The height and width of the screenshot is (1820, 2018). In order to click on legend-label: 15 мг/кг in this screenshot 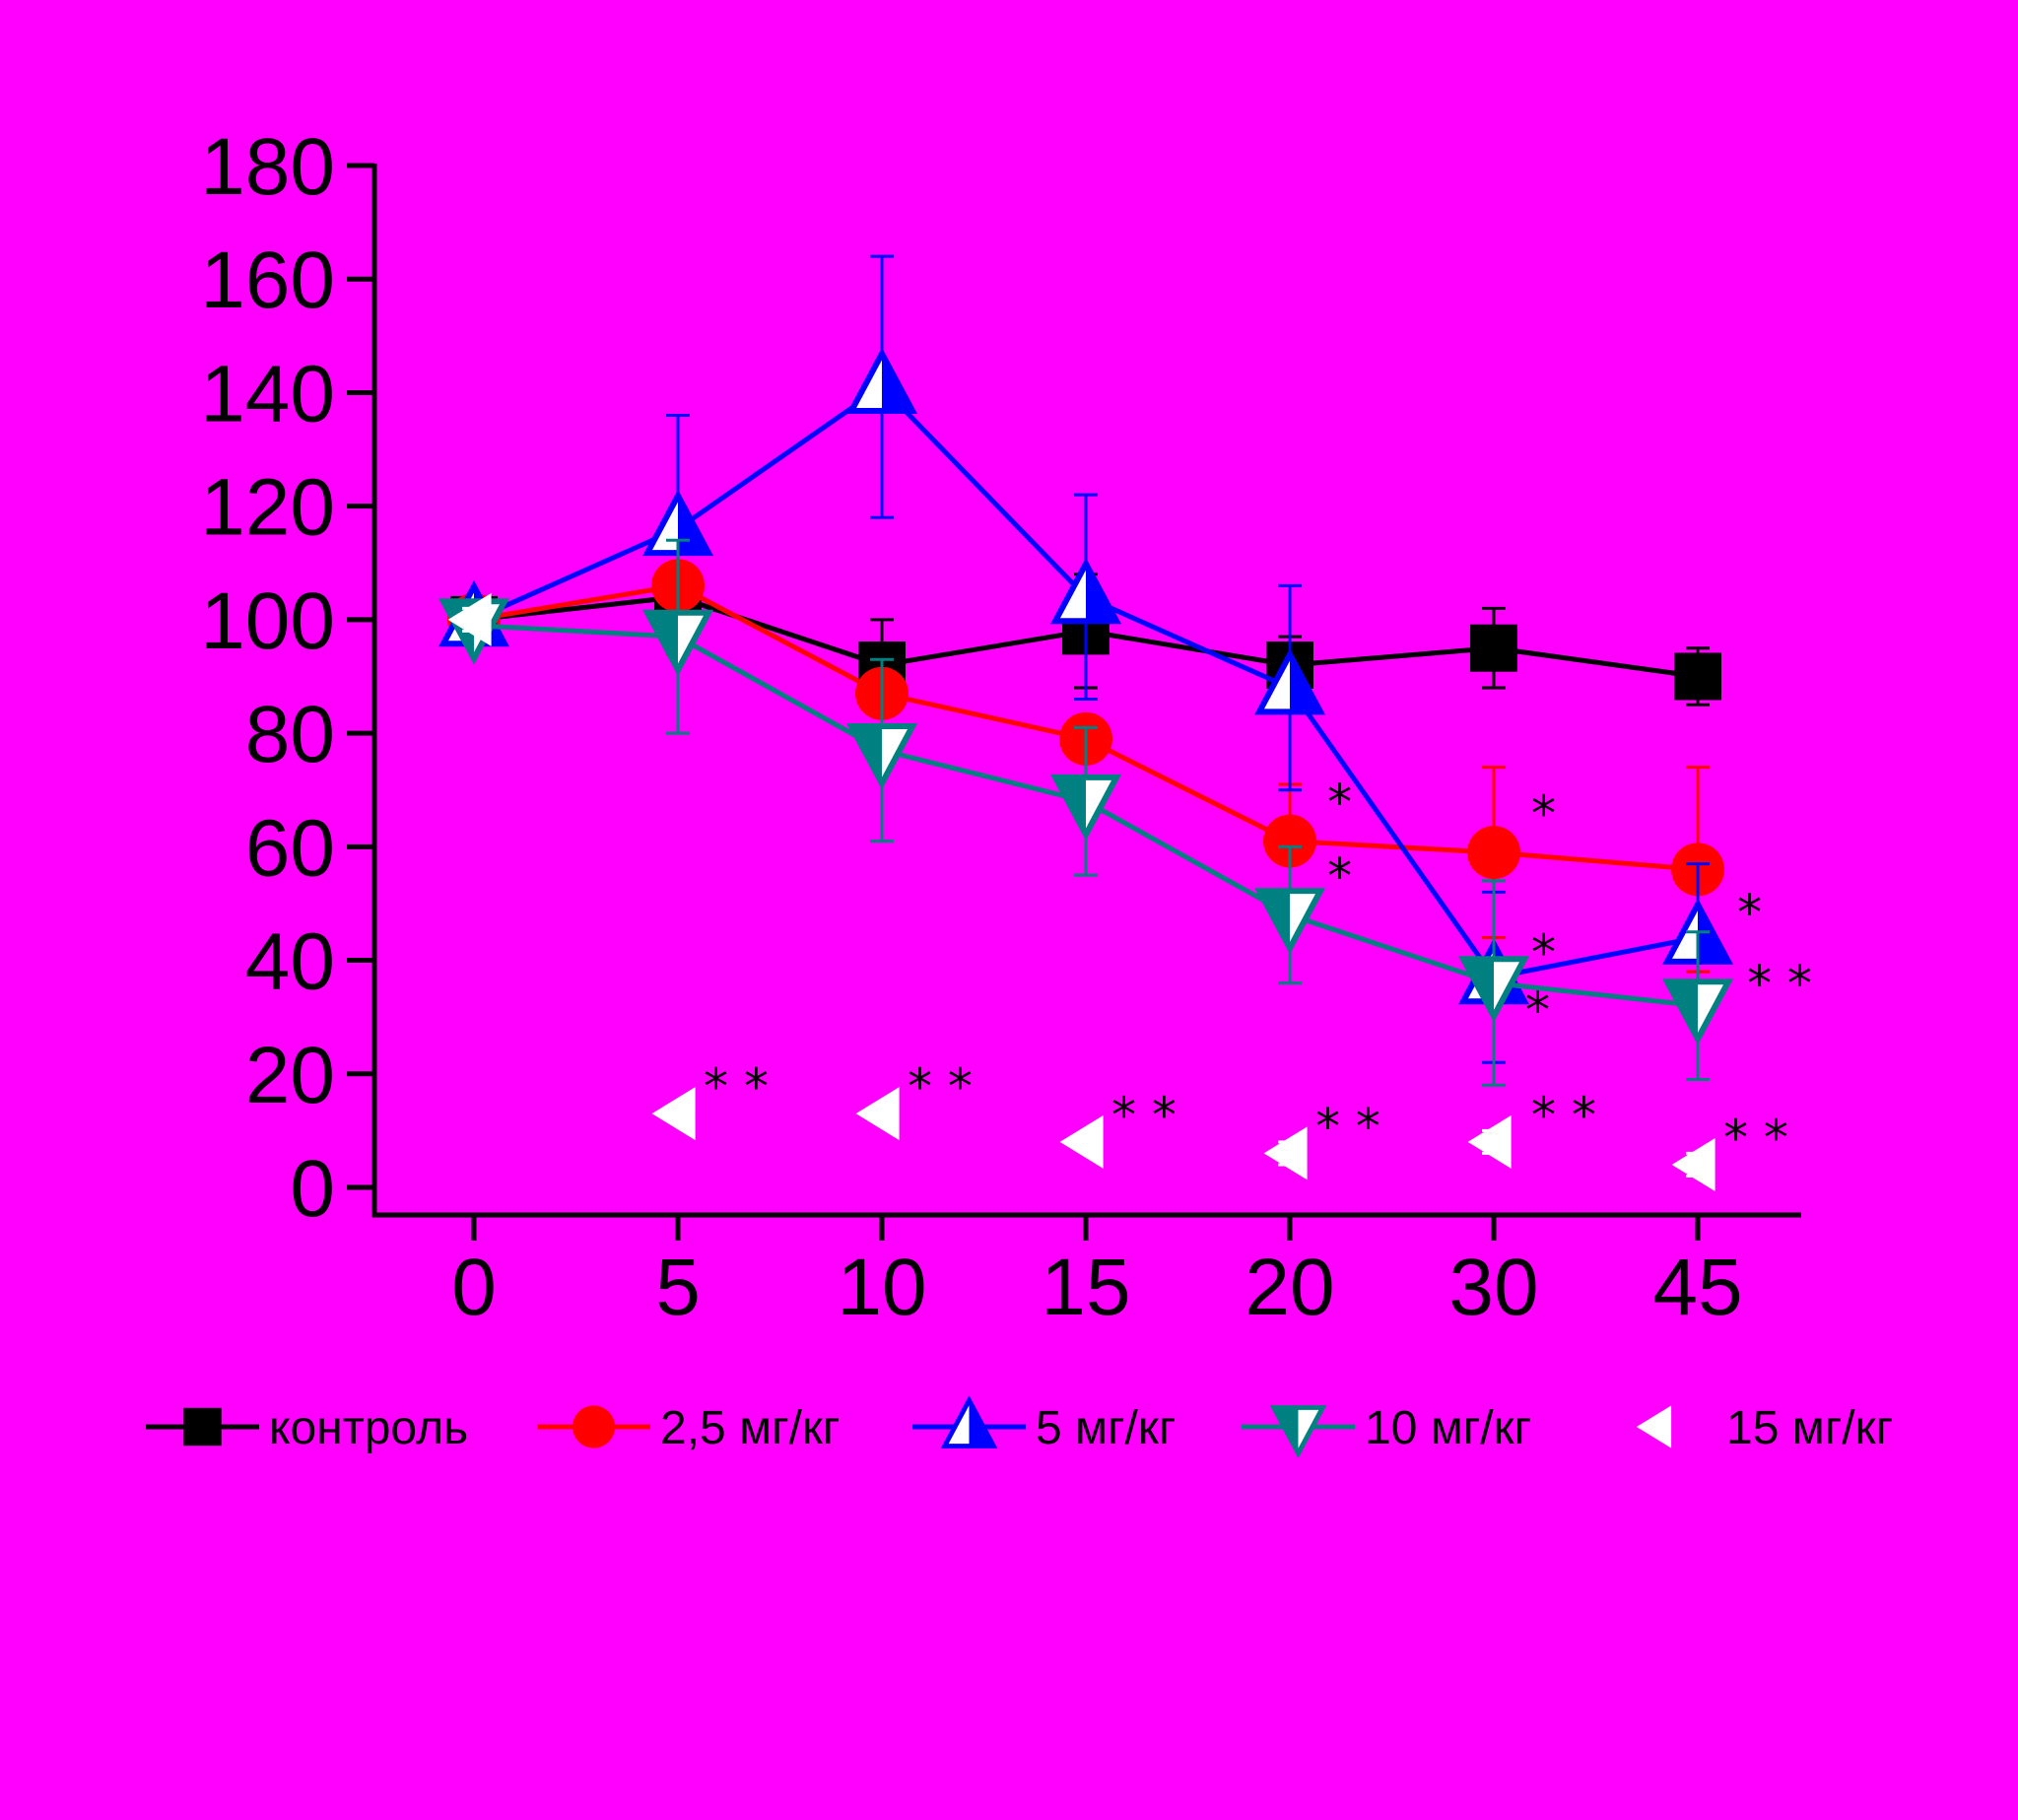, I will do `click(1809, 1428)`.